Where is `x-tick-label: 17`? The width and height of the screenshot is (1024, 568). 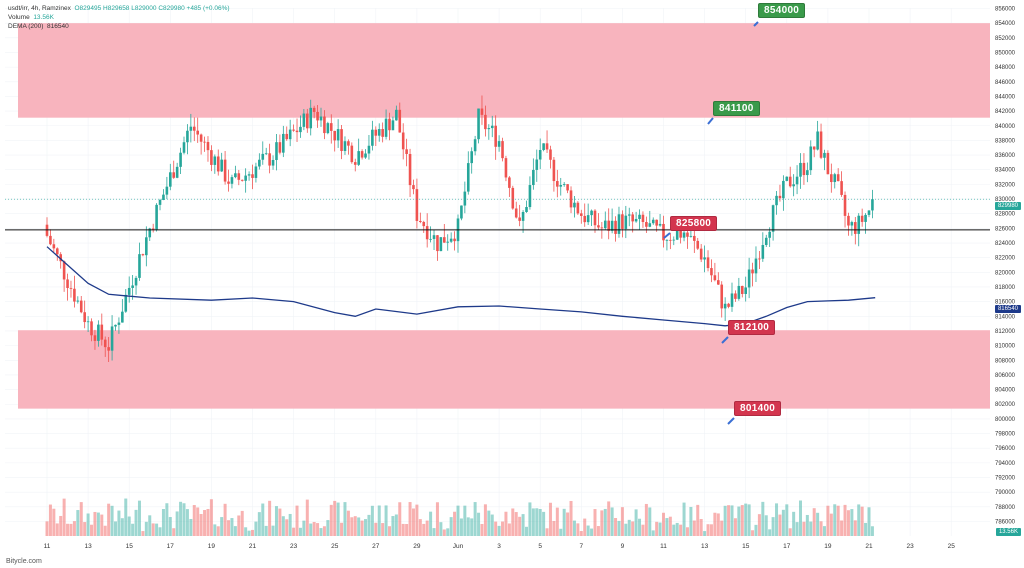
x-tick-label: 17 is located at coordinates (787, 546).